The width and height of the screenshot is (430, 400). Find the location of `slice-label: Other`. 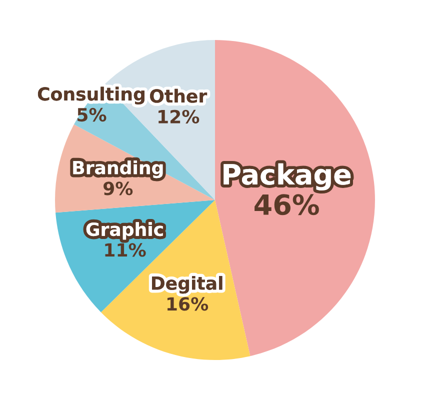

slice-label: Other is located at coordinates (179, 95).